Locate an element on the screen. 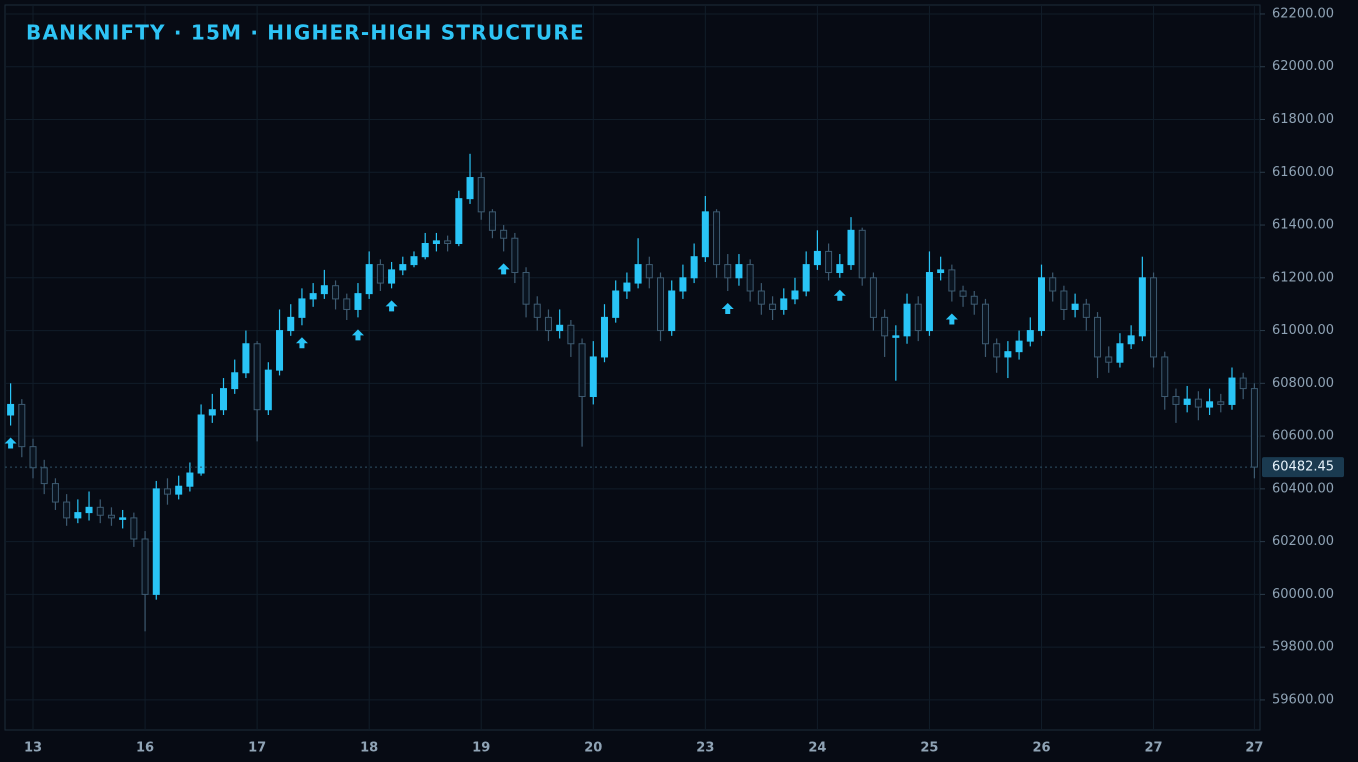 The image size is (1358, 762). x-tick-label: 27 is located at coordinates (1254, 748).